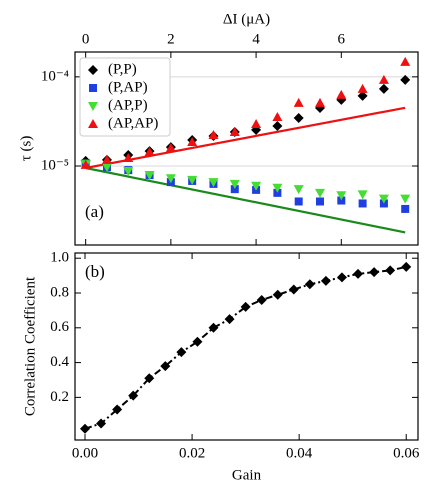  I want to click on y-axis-label: Correlation Coefficient, so click(30, 346).